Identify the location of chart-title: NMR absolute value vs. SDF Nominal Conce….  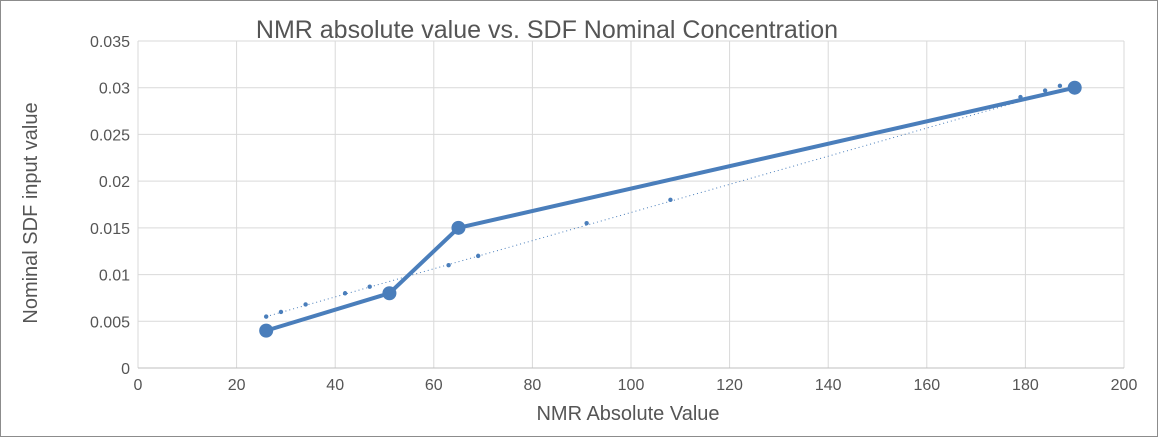
(547, 30).